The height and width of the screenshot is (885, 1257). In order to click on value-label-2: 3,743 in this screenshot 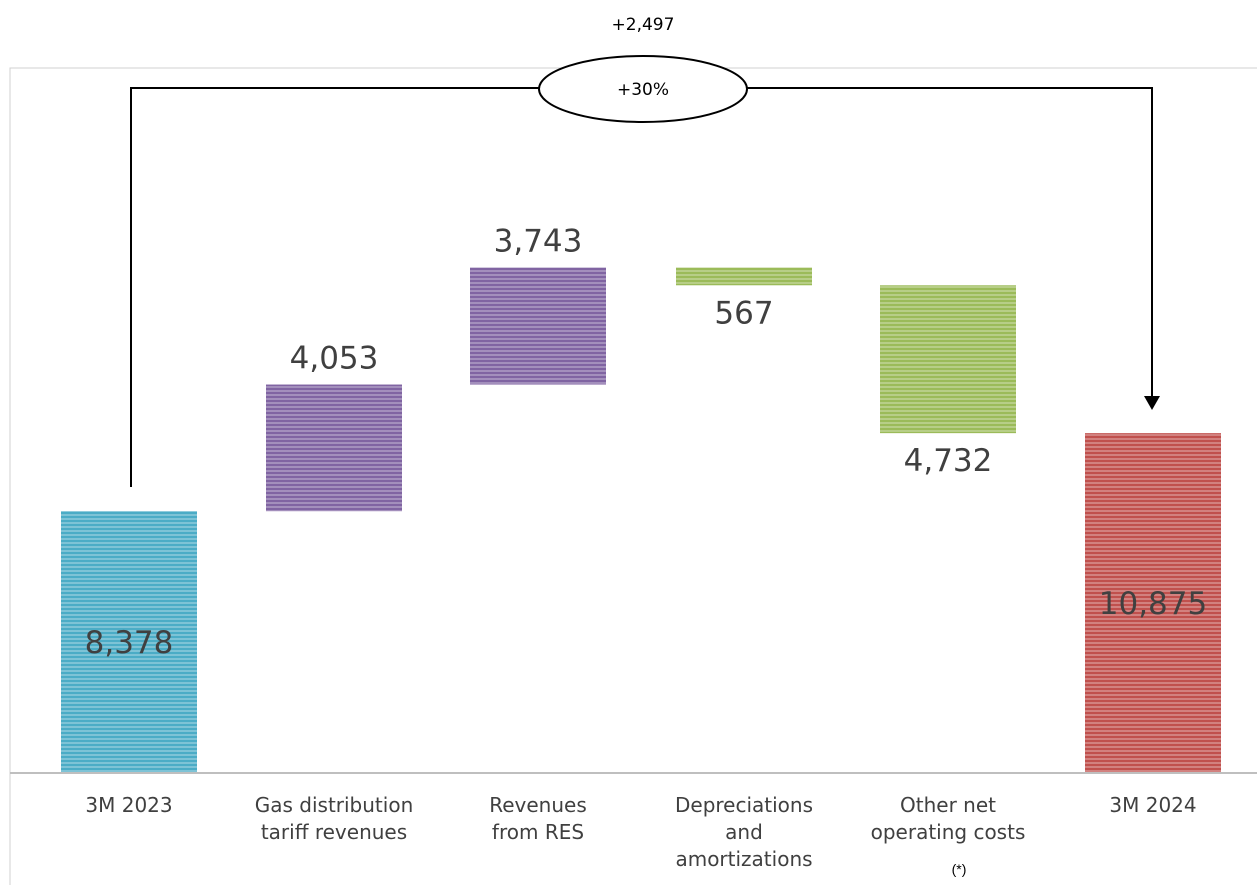, I will do `click(538, 242)`.